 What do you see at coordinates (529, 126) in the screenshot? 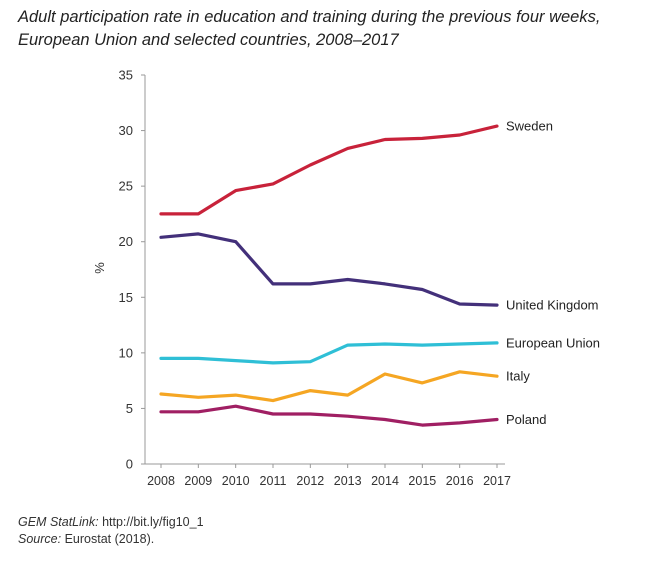
I see `series-label-sweden: Sweden` at bounding box center [529, 126].